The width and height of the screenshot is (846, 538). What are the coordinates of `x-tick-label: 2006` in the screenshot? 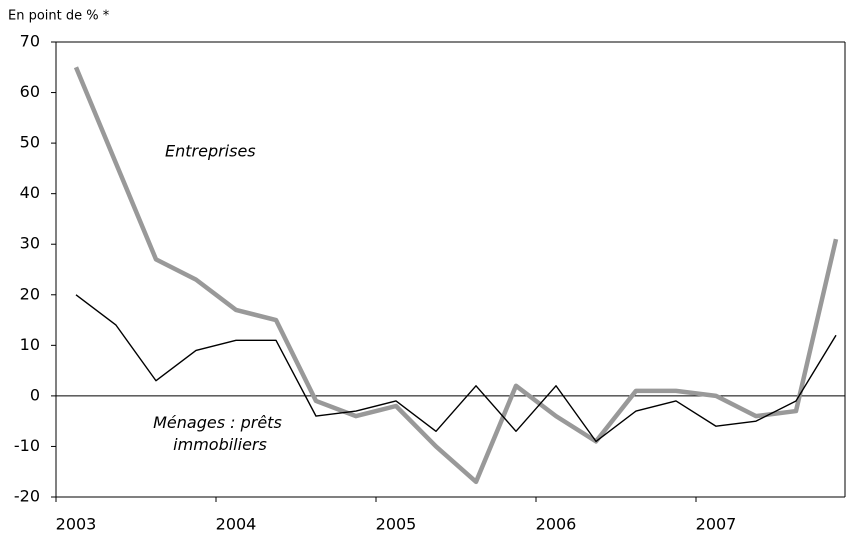 It's located at (556, 524).